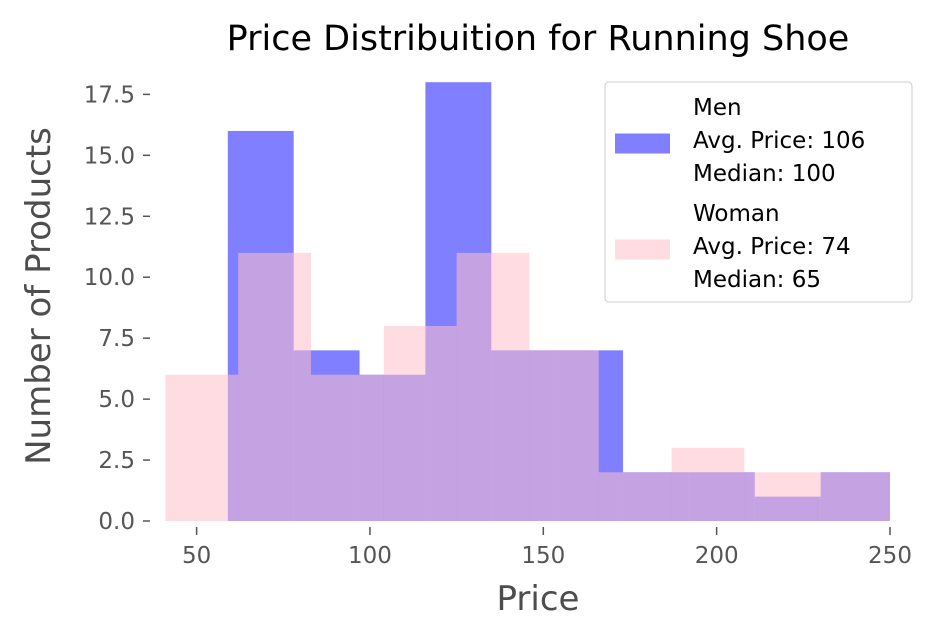 Image resolution: width=945 pixels, height=637 pixels. Describe the element at coordinates (764, 174) in the screenshot. I see `legend-entry-1-line-3: Median: 100` at that location.